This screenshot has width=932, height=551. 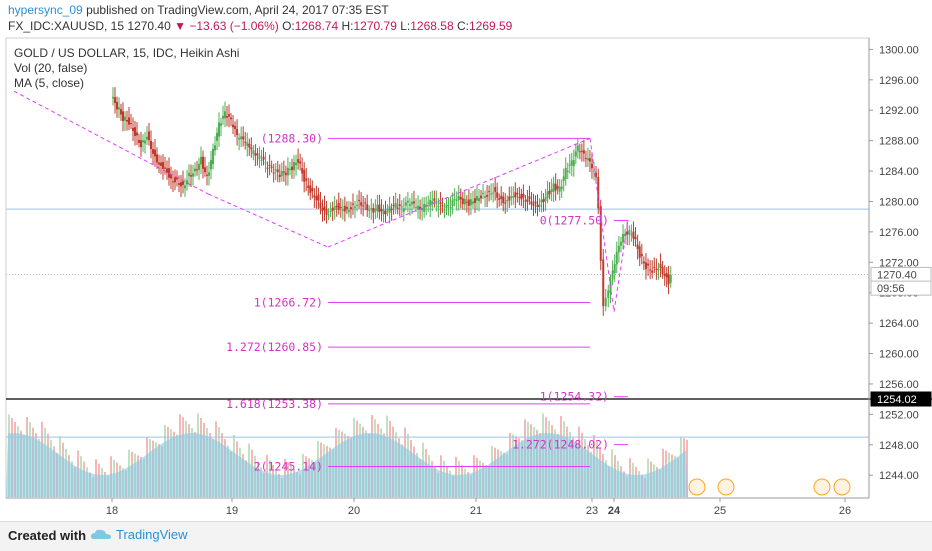 I want to click on username-link: hypersync_09, so click(x=45, y=10).